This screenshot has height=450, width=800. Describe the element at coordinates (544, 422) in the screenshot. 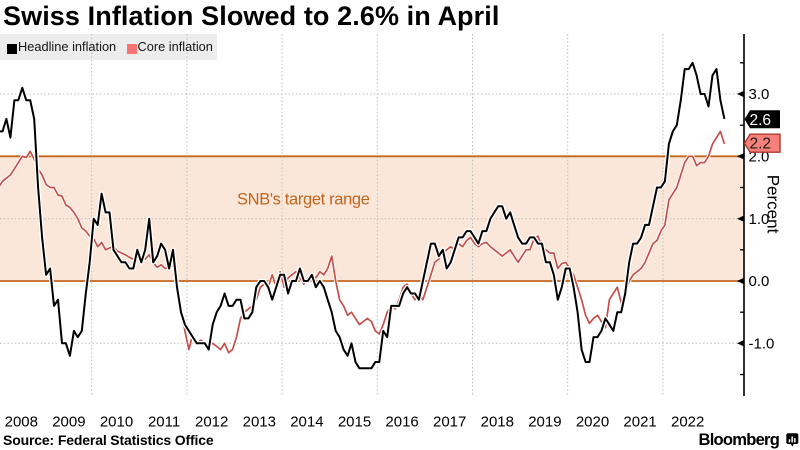

I see `svg-text: 2019` at that location.